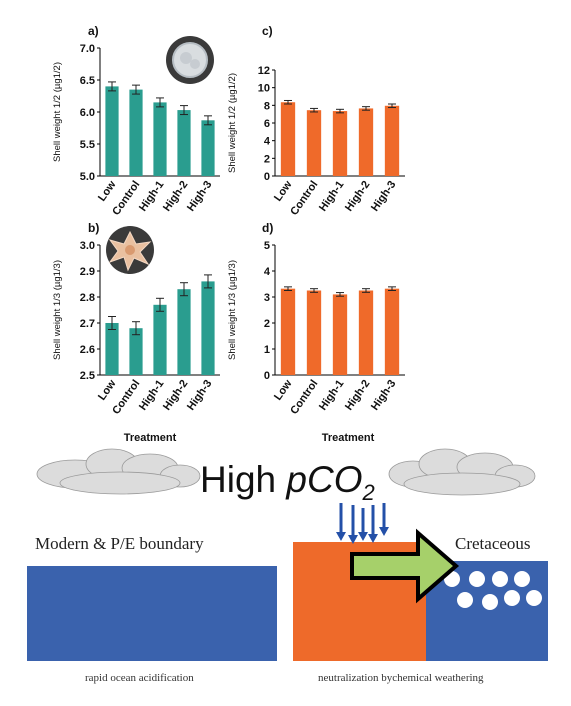  Describe the element at coordinates (267, 31) in the screenshot. I see `panel-label: c)` at that location.